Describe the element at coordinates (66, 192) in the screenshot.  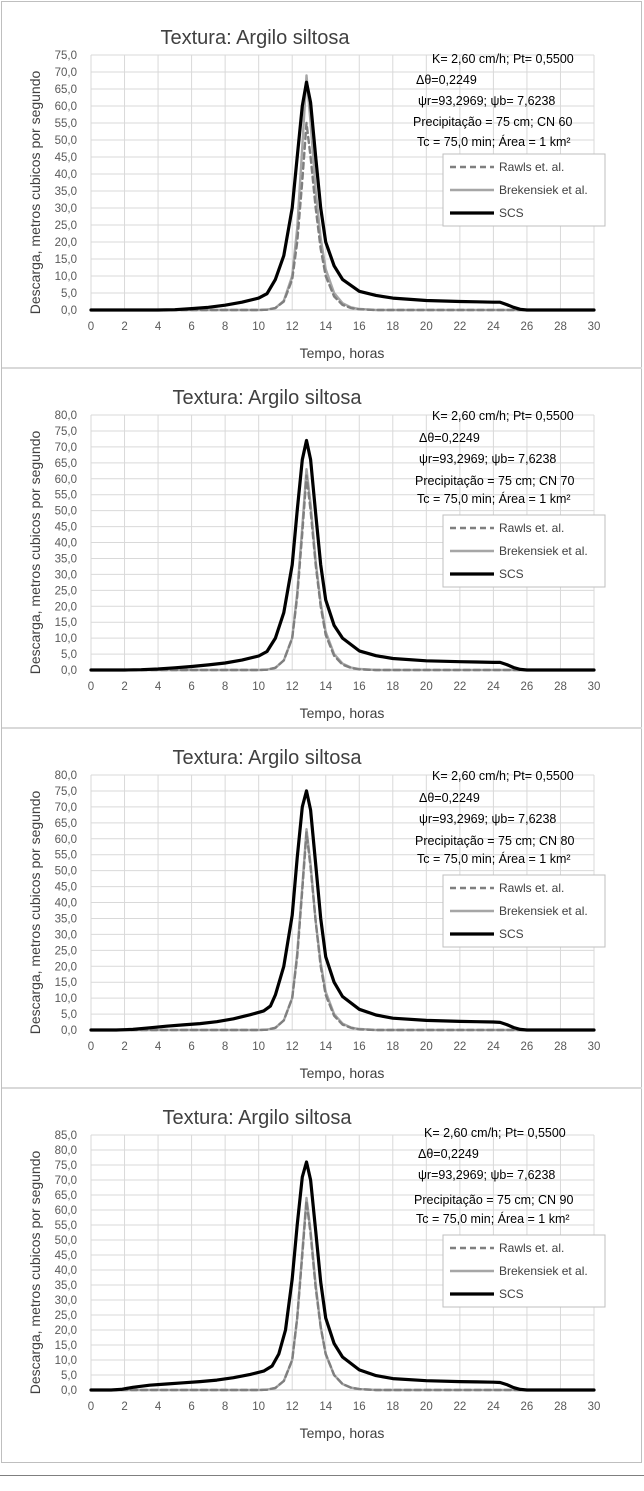
I see `y-tick-label: 35,0` at that location.